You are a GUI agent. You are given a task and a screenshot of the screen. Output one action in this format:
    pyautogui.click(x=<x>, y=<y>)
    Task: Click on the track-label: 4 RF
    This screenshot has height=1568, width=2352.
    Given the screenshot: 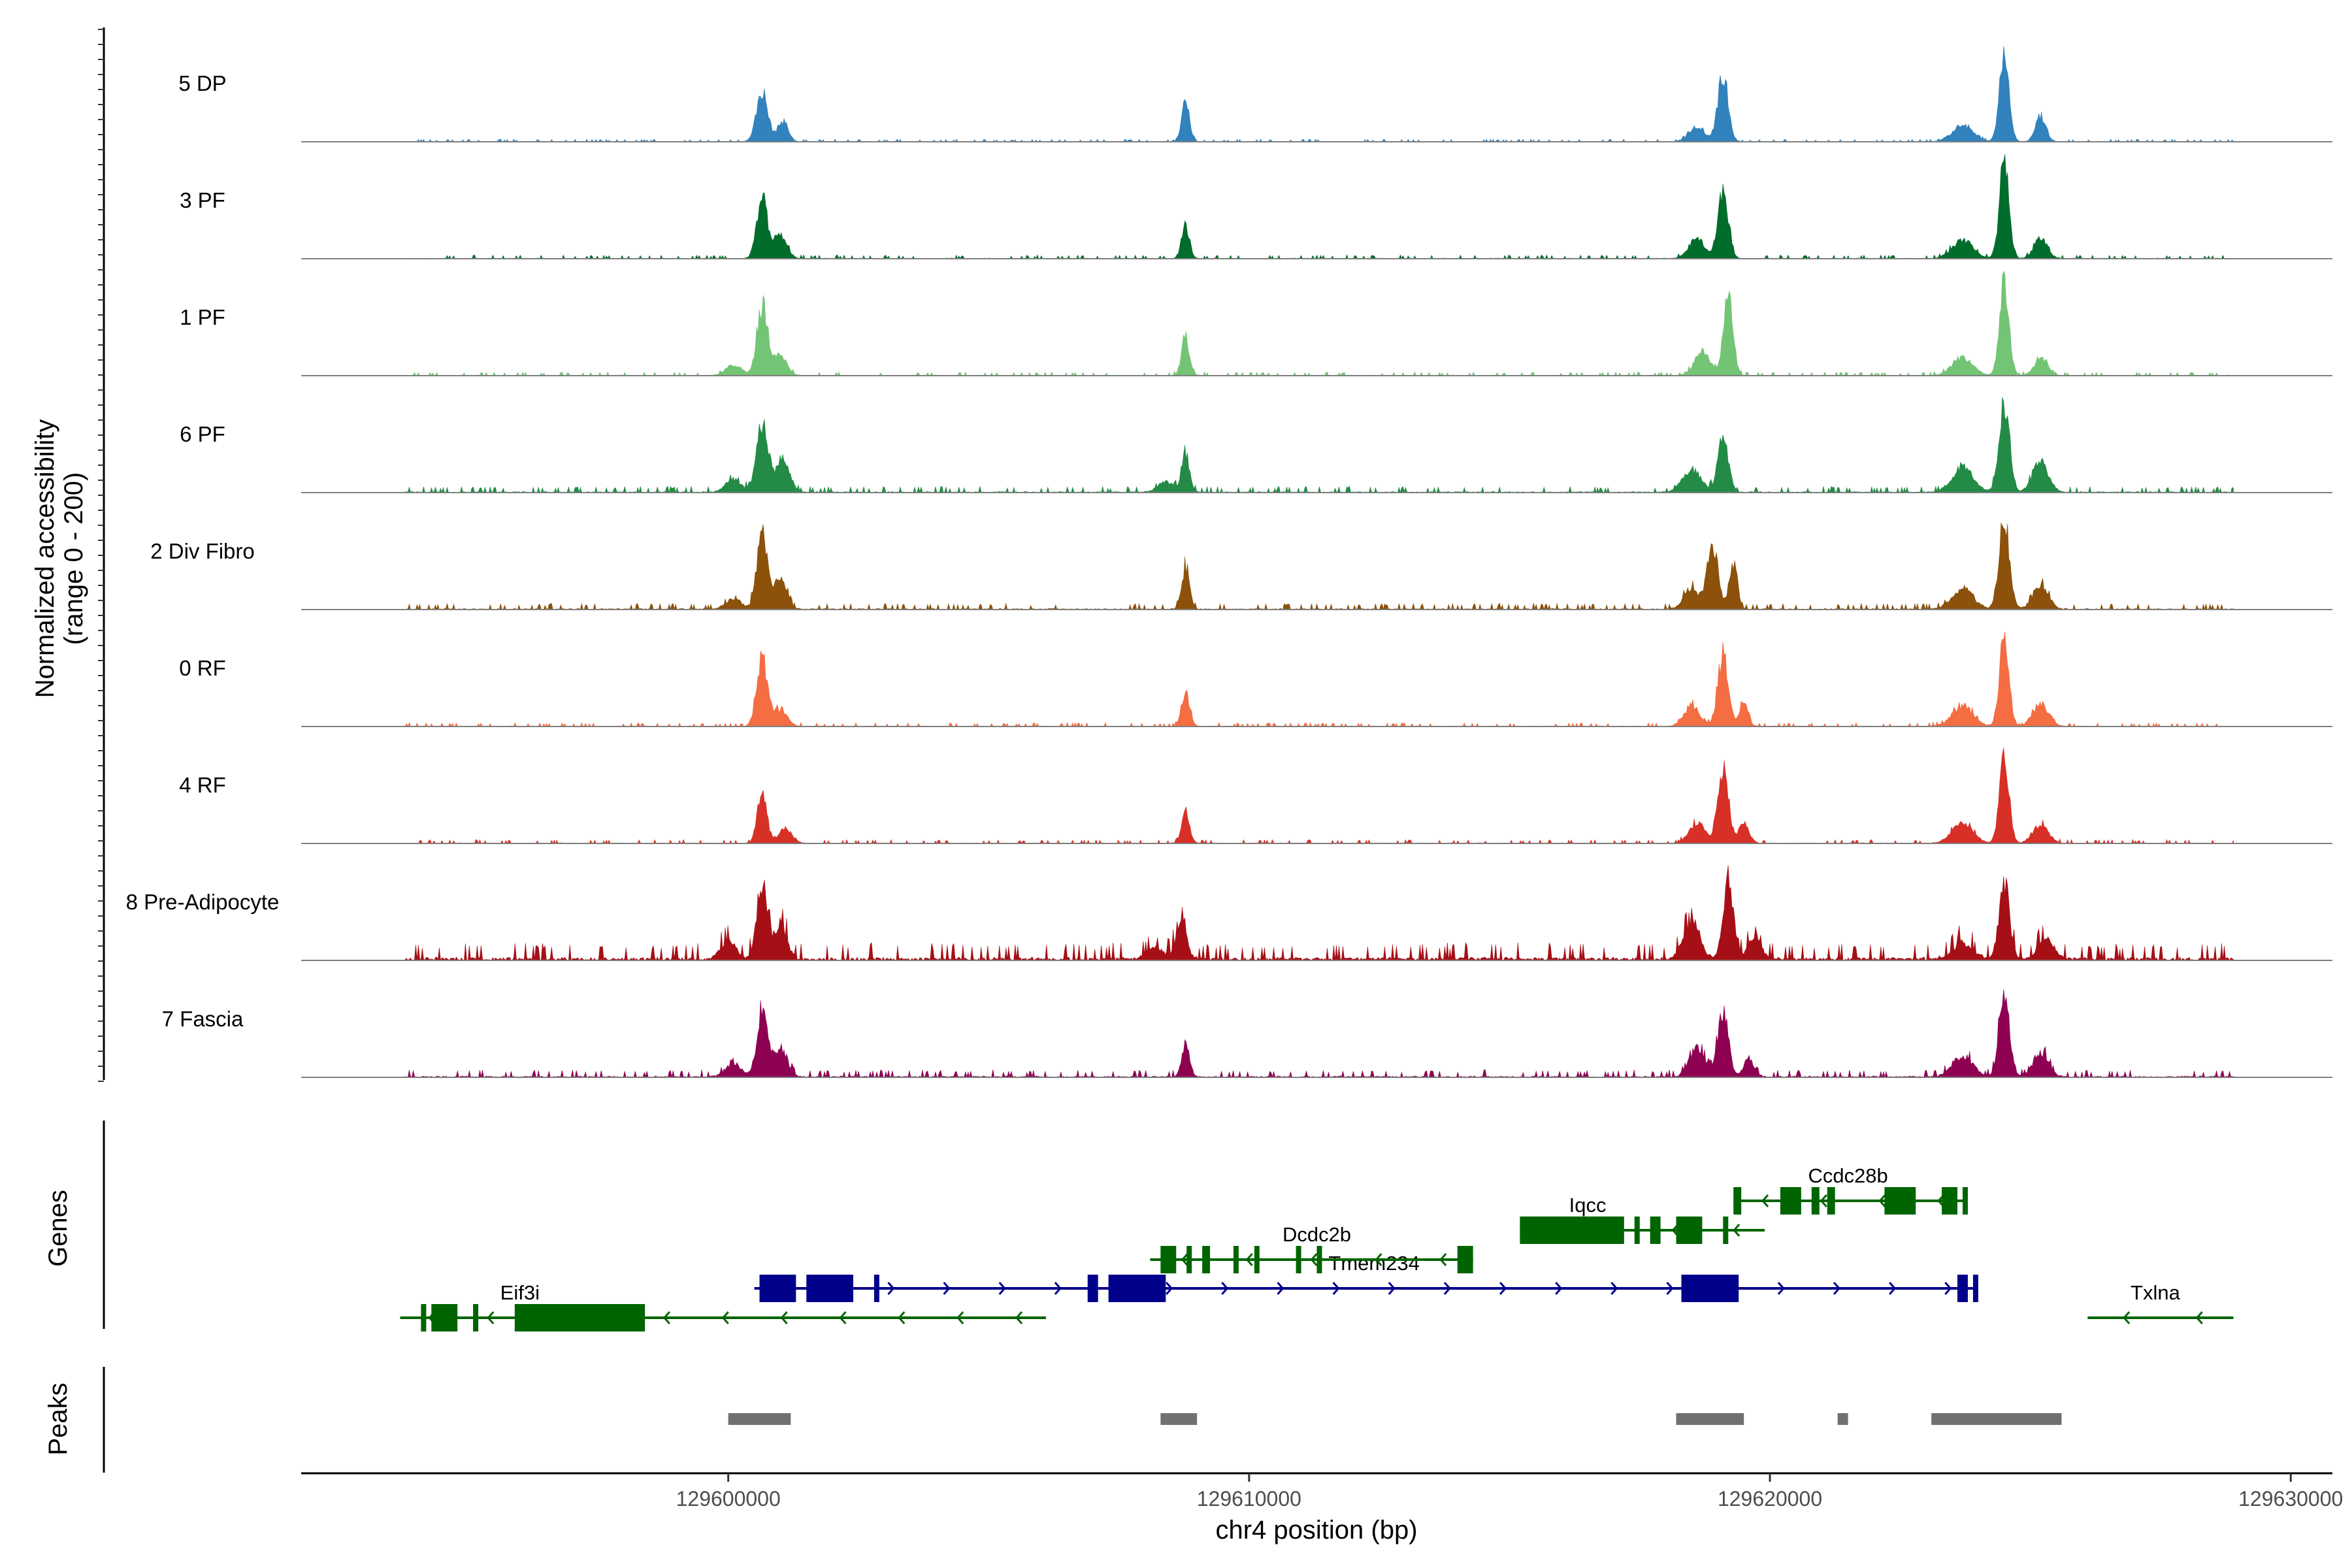 What is the action you would take?
    pyautogui.click(x=202, y=785)
    